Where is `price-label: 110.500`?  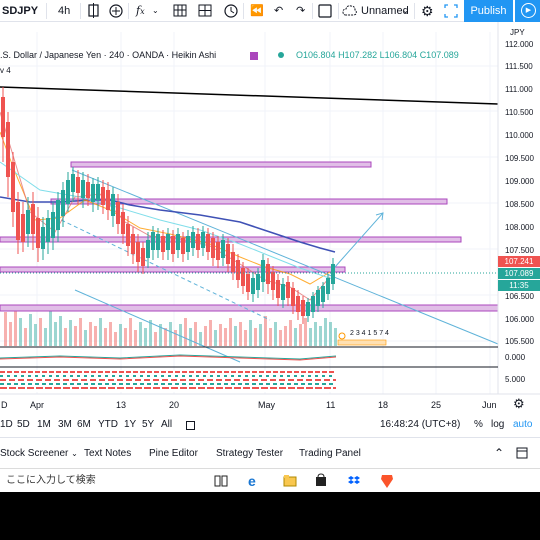
price-label: 110.500 is located at coordinates (519, 112).